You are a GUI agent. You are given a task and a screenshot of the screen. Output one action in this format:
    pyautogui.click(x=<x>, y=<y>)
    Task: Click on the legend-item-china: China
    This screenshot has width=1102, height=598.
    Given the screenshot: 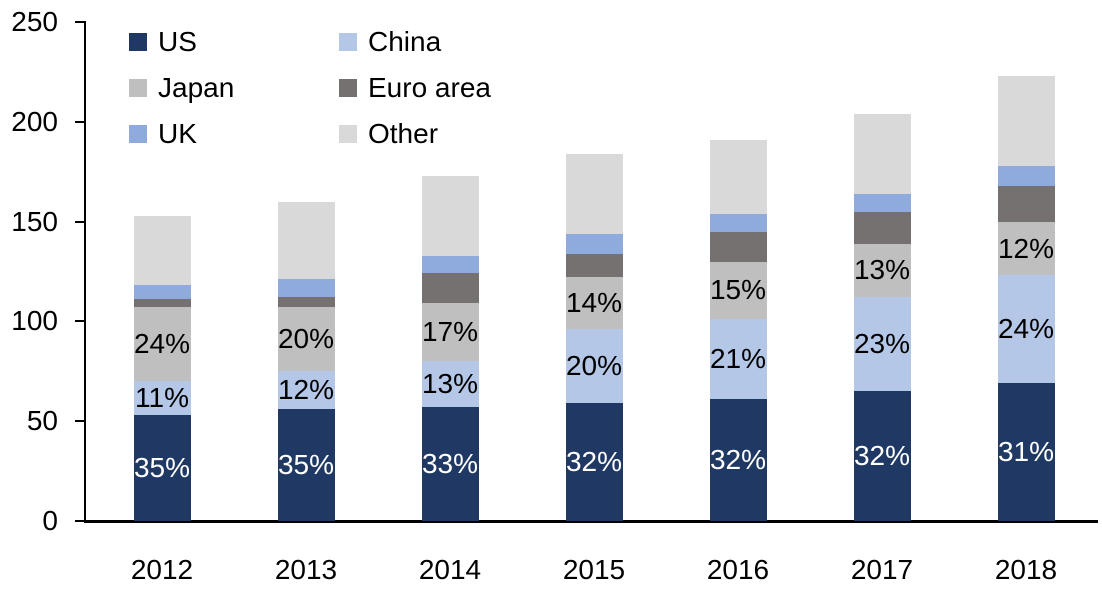 What is the action you would take?
    pyautogui.click(x=415, y=42)
    